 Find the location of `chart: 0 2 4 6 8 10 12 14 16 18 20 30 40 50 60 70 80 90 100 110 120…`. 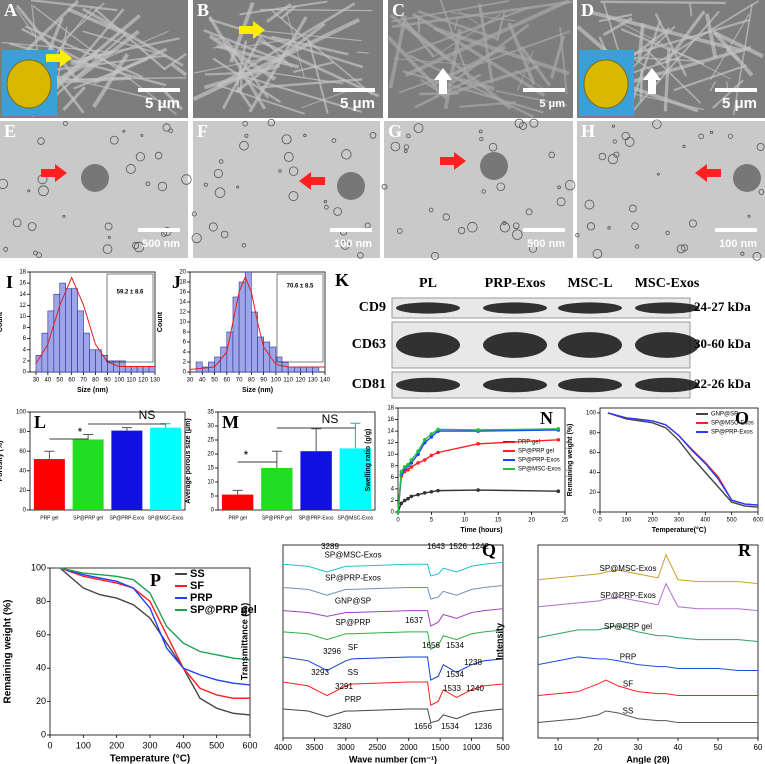

chart: 0 2 4 6 8 10 12 14 16 18 20 30 40 50 60 70 80 90 100 110 120… is located at coordinates (244, 332).